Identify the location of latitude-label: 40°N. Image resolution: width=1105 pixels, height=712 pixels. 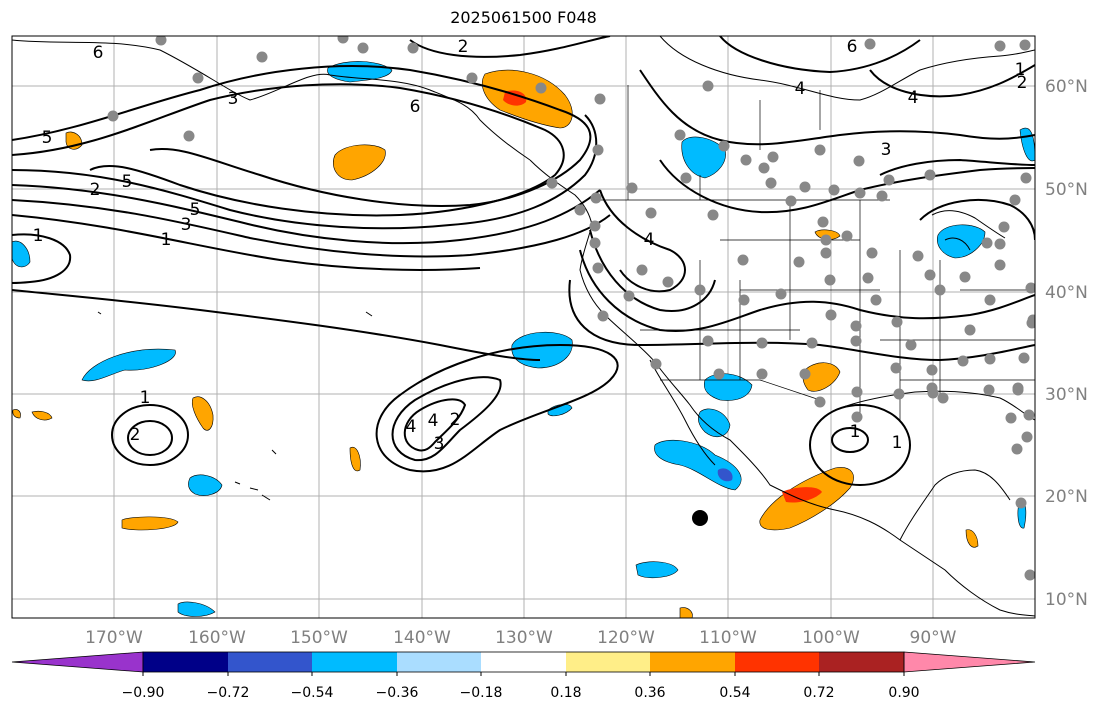
(1066, 293).